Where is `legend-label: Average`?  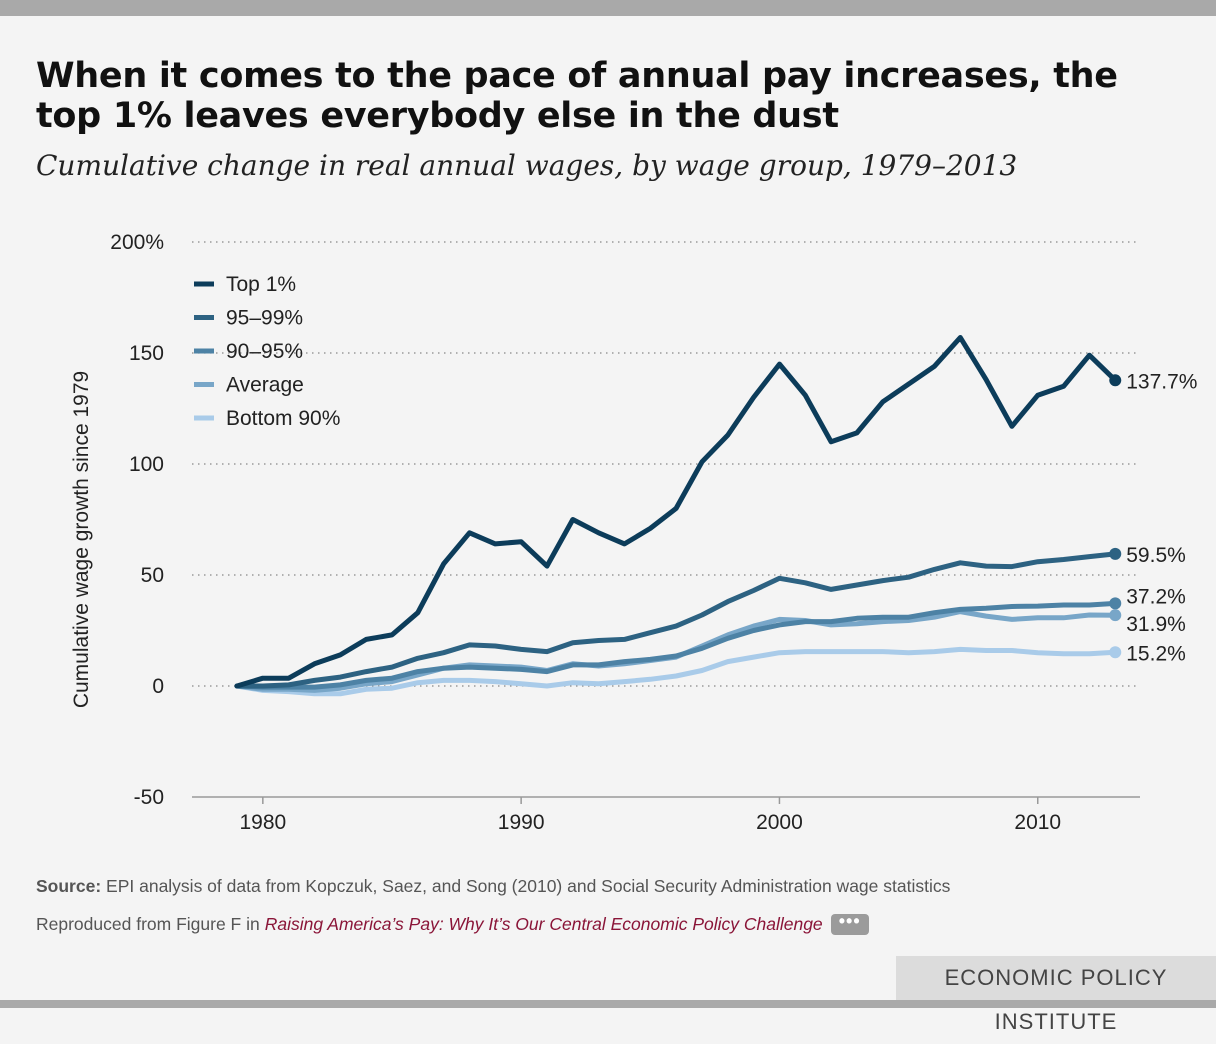 legend-label: Average is located at coordinates (265, 385).